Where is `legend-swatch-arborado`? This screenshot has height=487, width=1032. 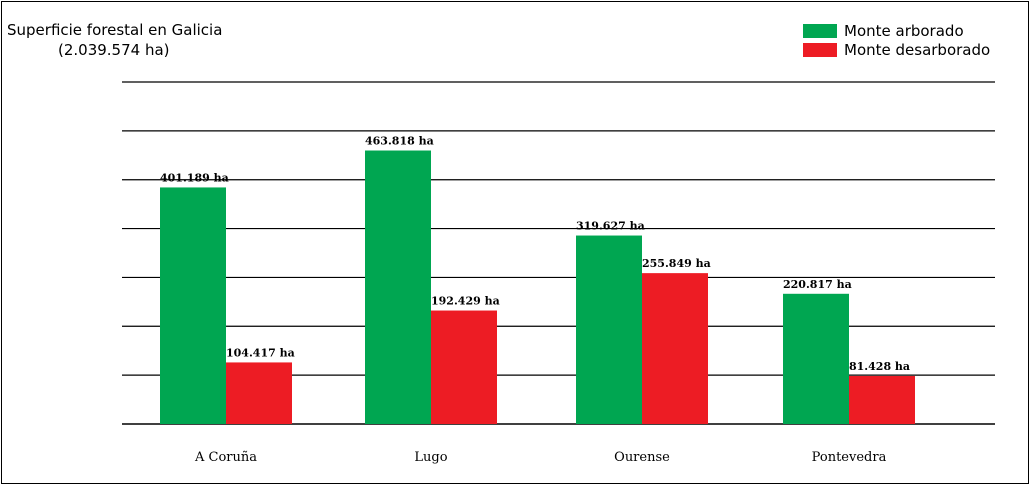
legend-swatch-arborado is located at coordinates (820, 31).